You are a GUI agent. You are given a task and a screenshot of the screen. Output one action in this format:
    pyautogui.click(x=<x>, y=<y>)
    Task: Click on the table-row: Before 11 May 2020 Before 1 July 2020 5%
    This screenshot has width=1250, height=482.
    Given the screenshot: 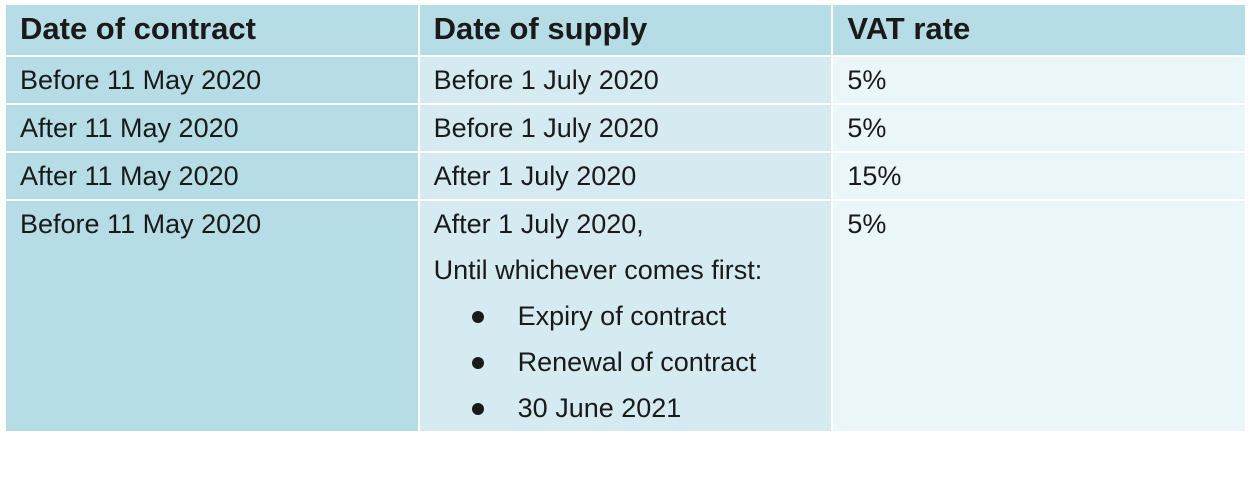 What is the action you would take?
    pyautogui.click(x=625, y=80)
    